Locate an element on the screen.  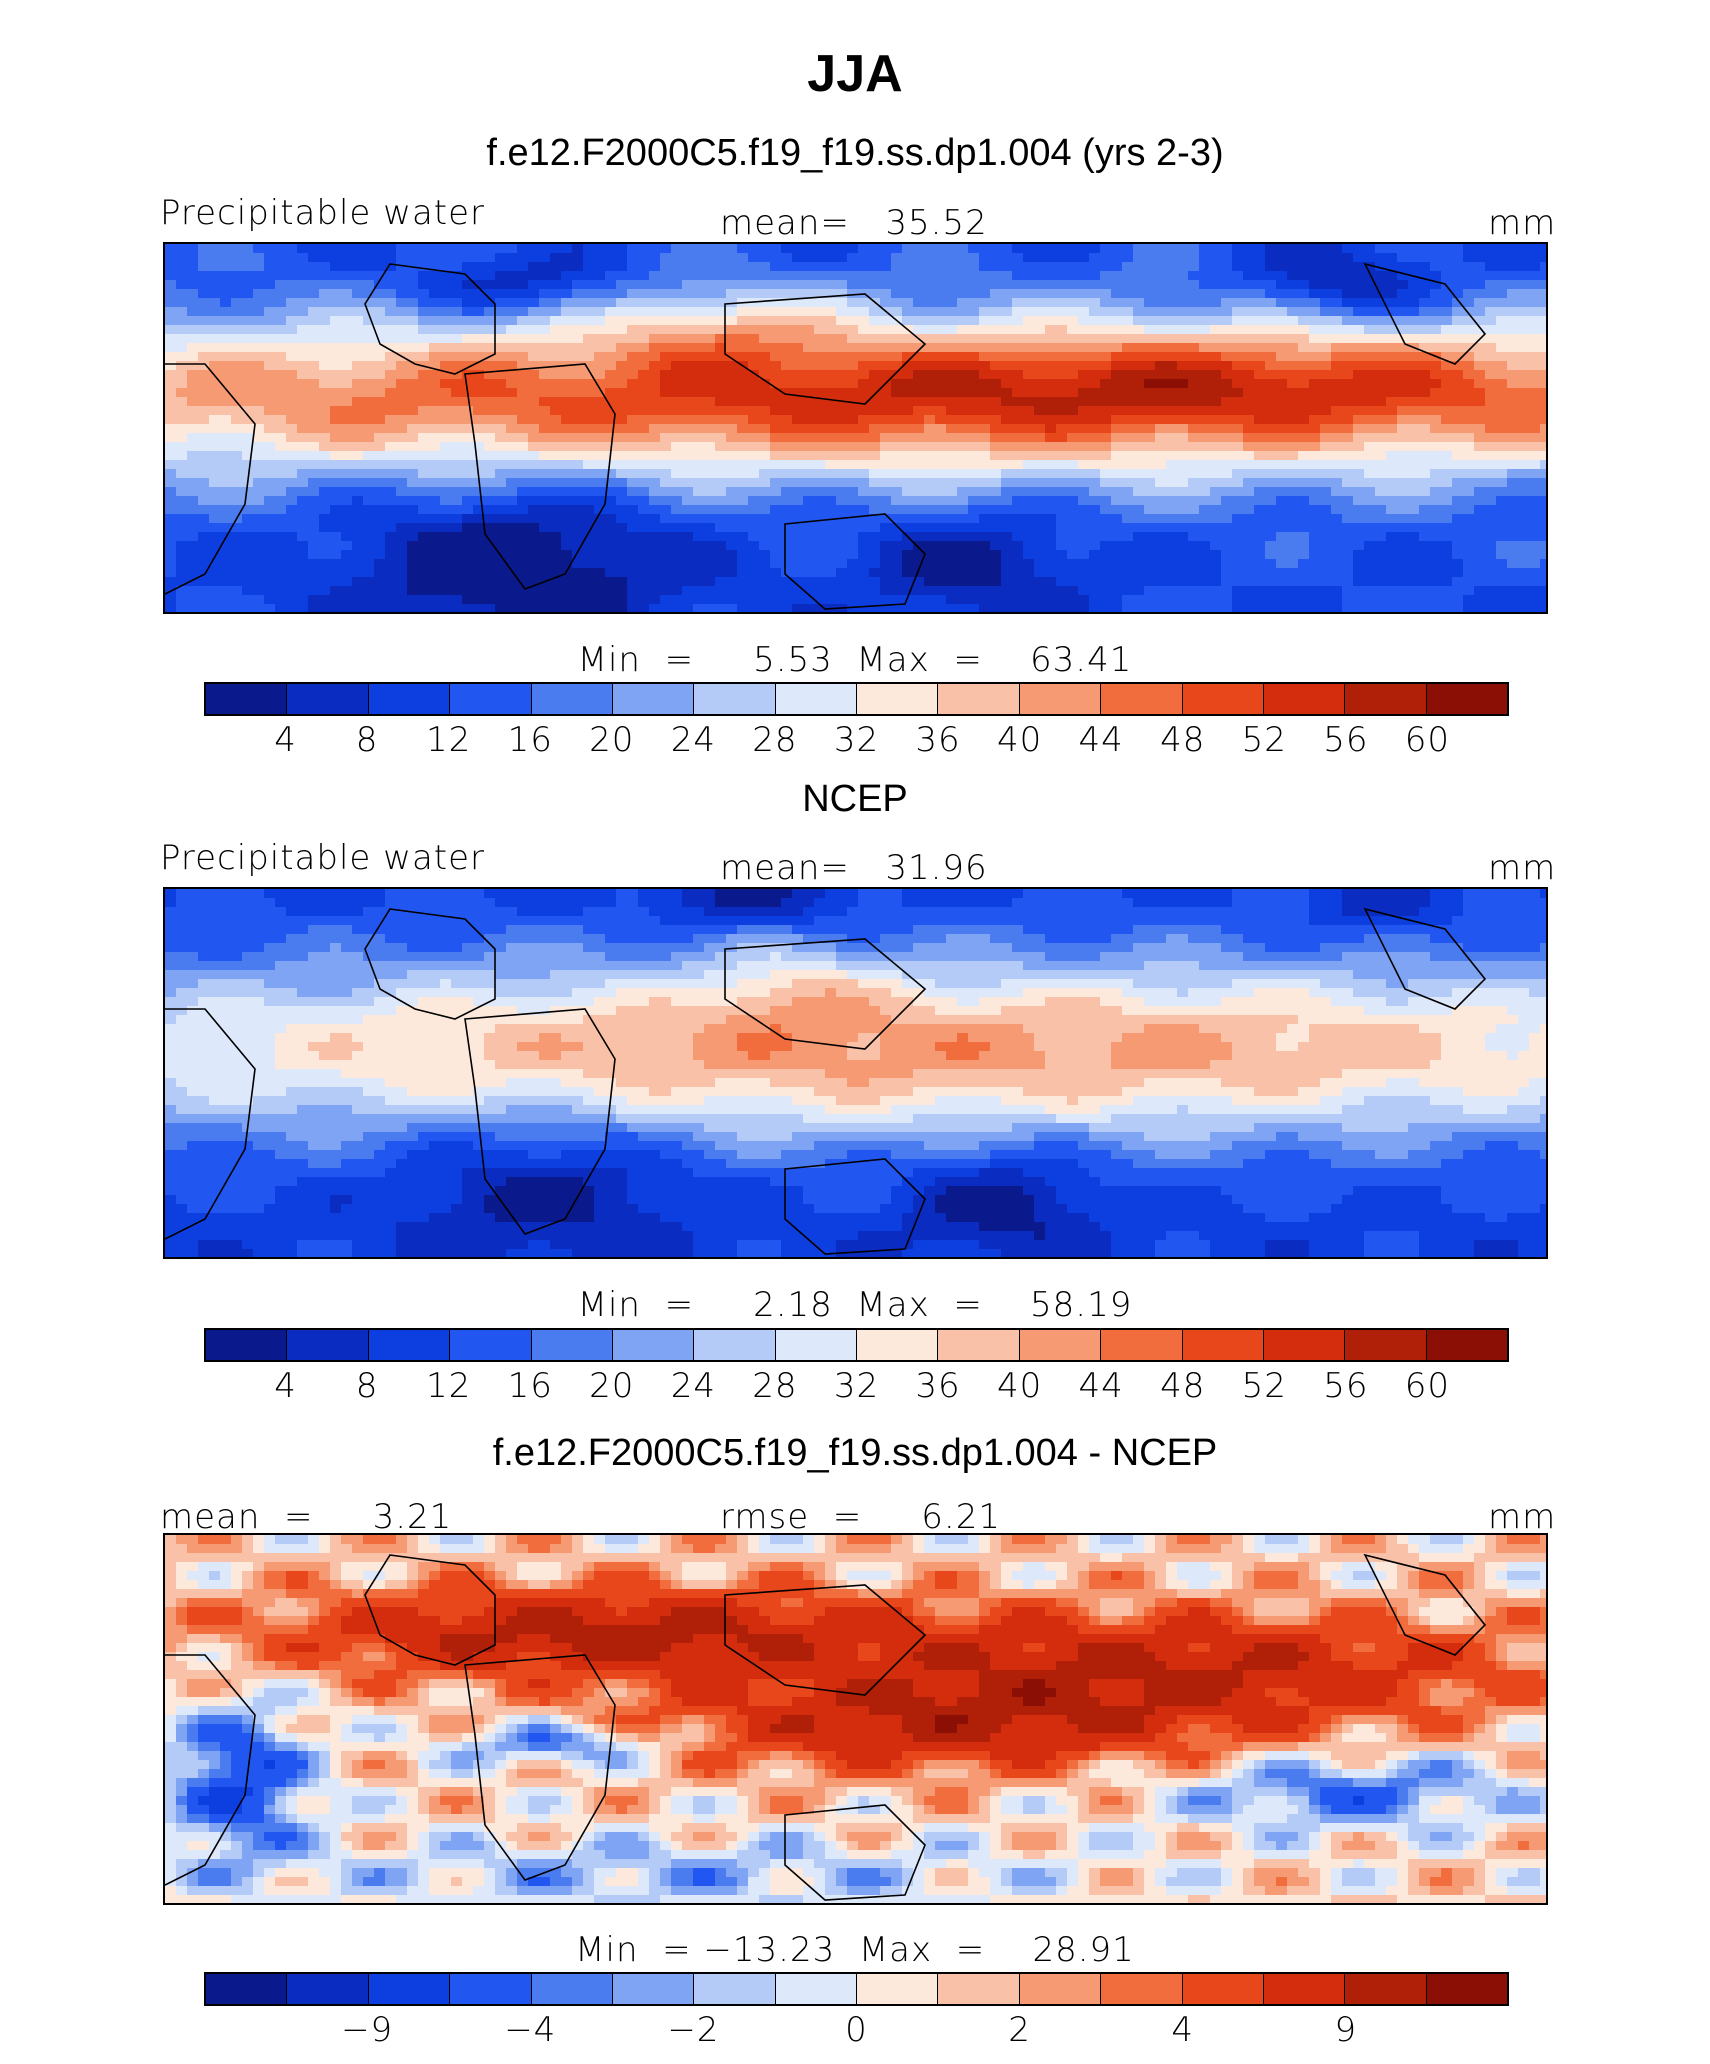
panel-1-variable-label: Precipitable water is located at coordinates (323, 213).